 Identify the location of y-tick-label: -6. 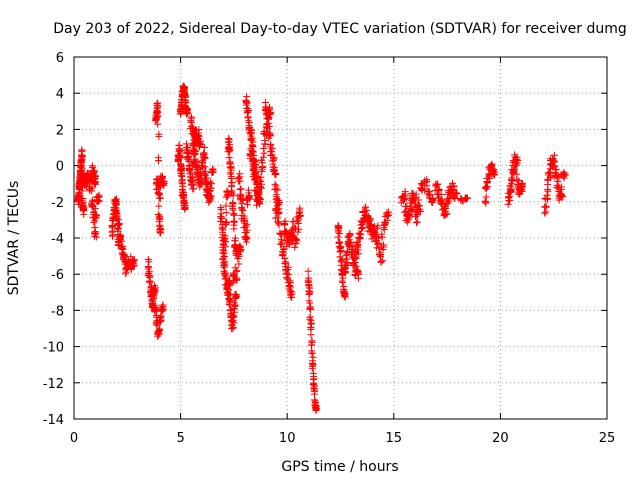
(57, 275).